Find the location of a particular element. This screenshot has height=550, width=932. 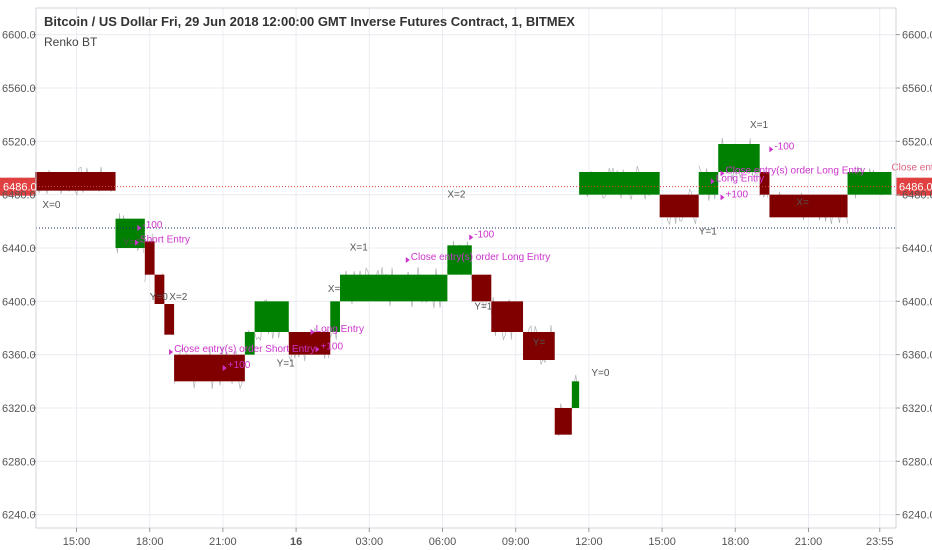

price-badge-label-left: 6486.0 is located at coordinates (20, 188).